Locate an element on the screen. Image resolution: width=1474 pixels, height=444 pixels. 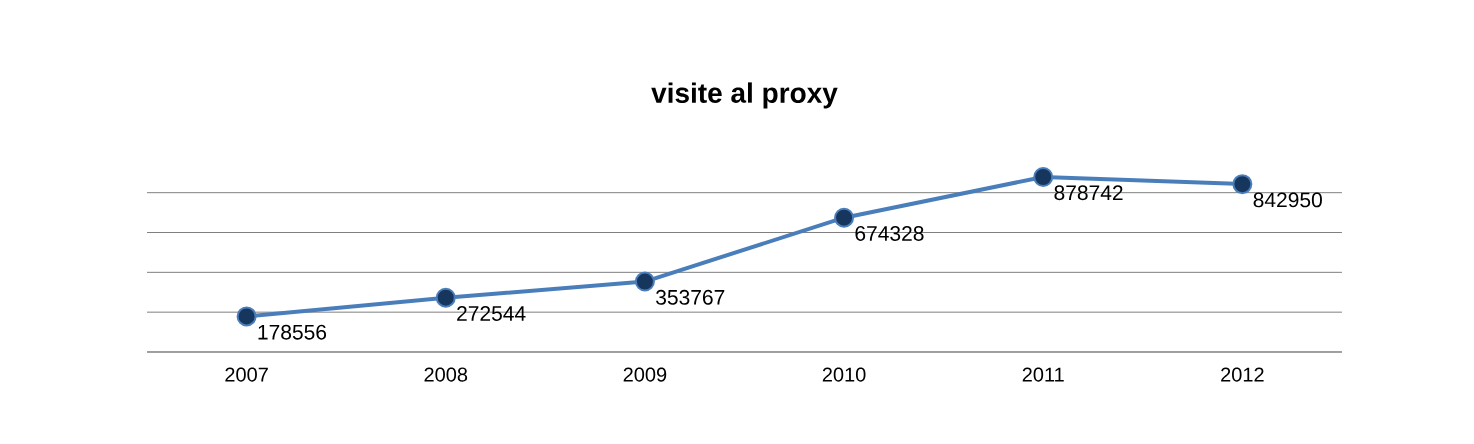
data-label: 674328 is located at coordinates (889, 233).